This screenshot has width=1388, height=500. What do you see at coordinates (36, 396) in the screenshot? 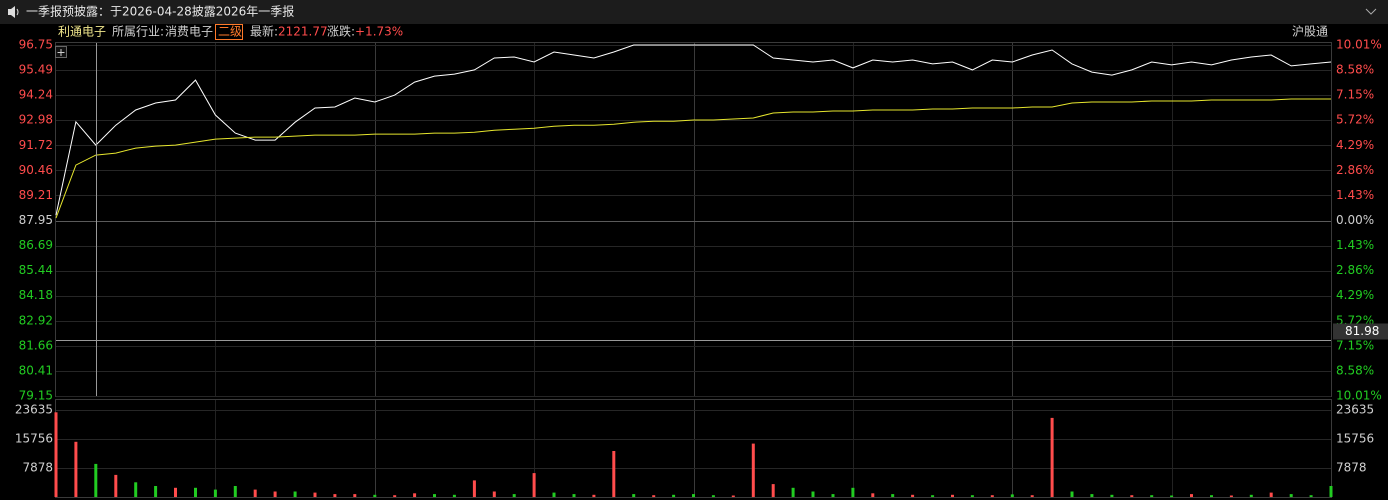
I see `y-tick-label: 79.15` at bounding box center [36, 396].